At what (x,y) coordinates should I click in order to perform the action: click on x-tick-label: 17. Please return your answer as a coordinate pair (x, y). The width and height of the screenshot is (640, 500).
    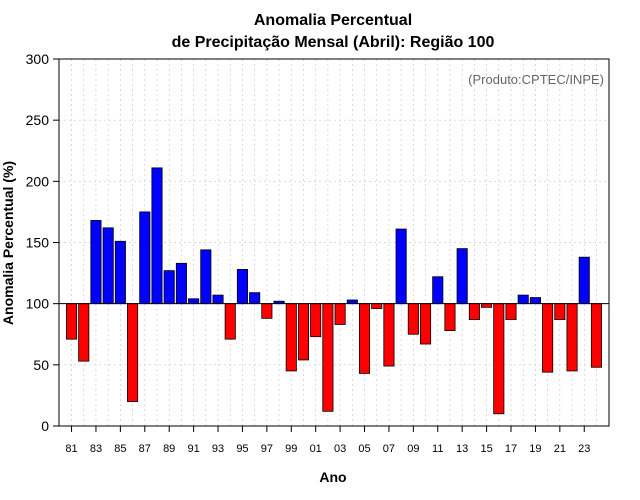
    Looking at the image, I should click on (511, 449).